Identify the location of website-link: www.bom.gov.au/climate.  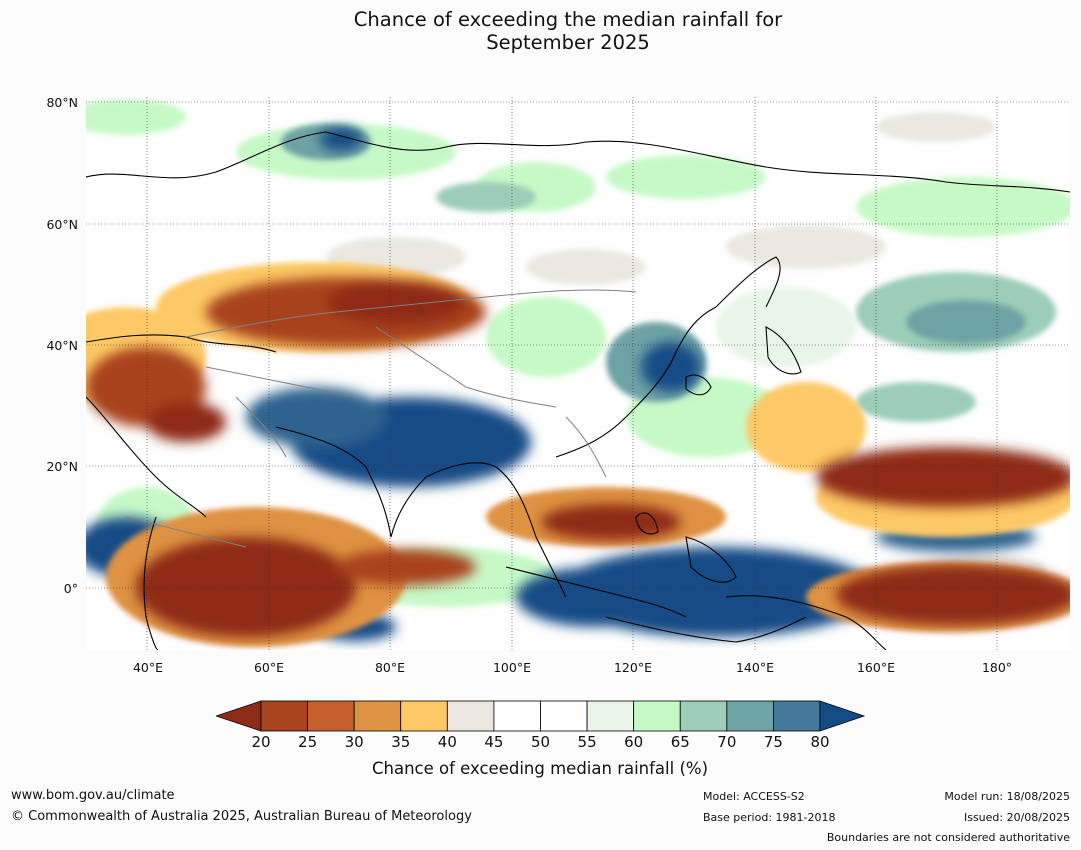
(93, 795).